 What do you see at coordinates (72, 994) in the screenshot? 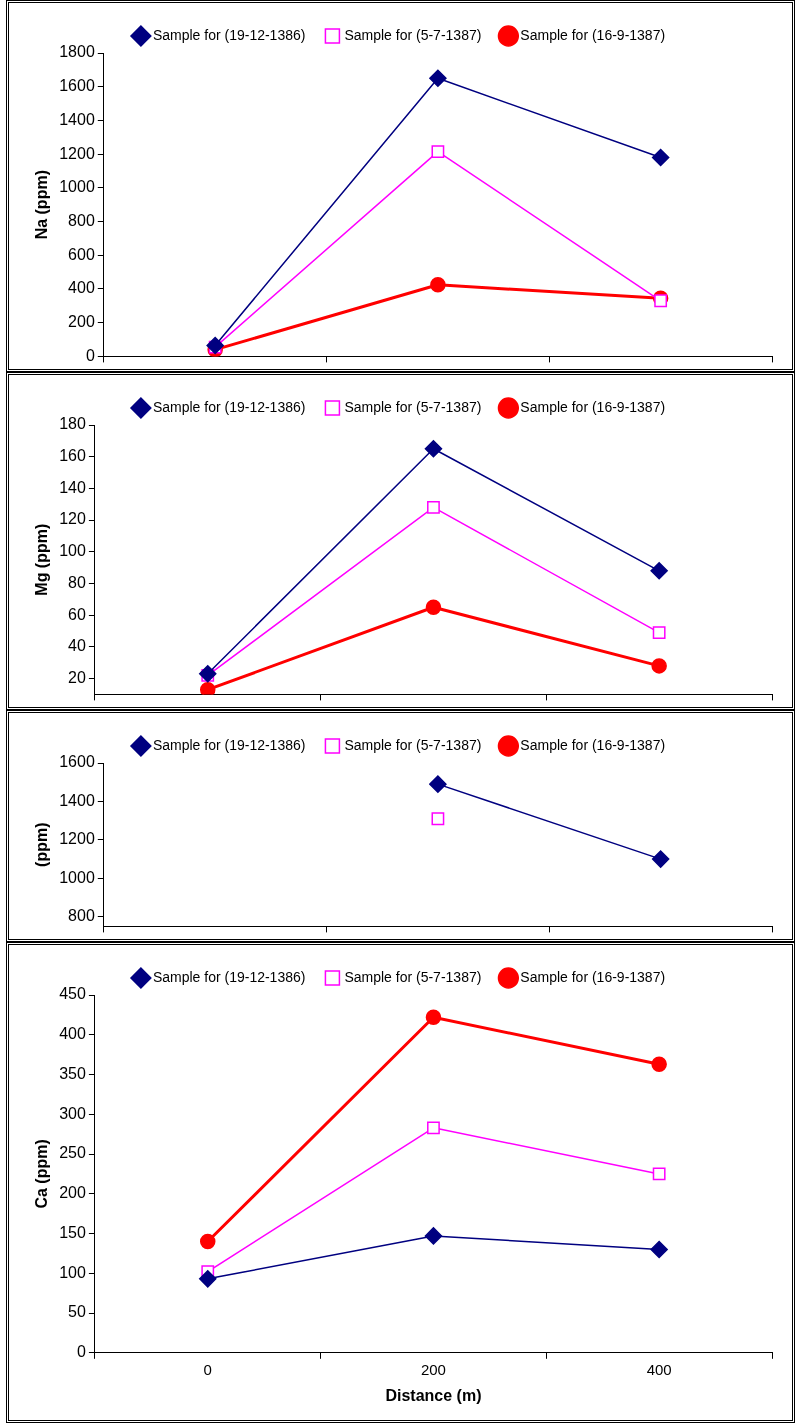
I see `y-tick-label: 450` at bounding box center [72, 994].